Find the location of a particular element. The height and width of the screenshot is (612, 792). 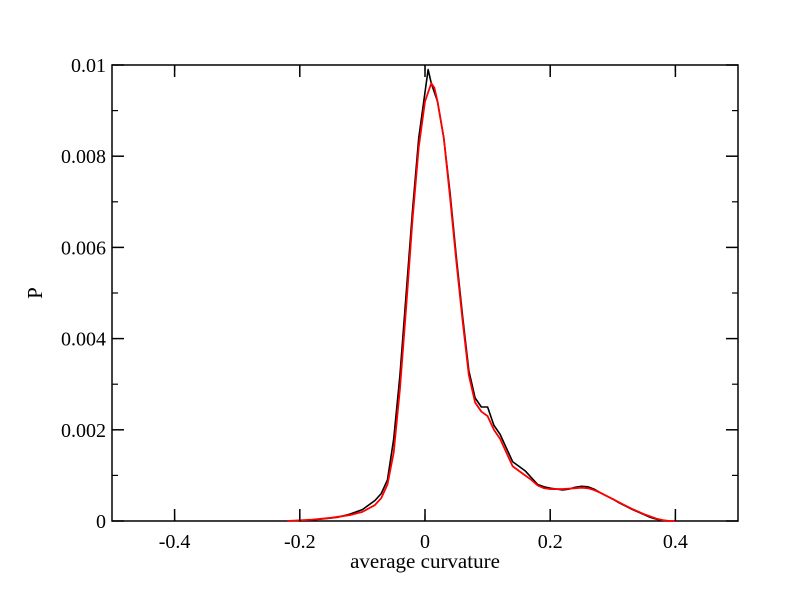

x-tick-label: -0.4 is located at coordinates (175, 542).